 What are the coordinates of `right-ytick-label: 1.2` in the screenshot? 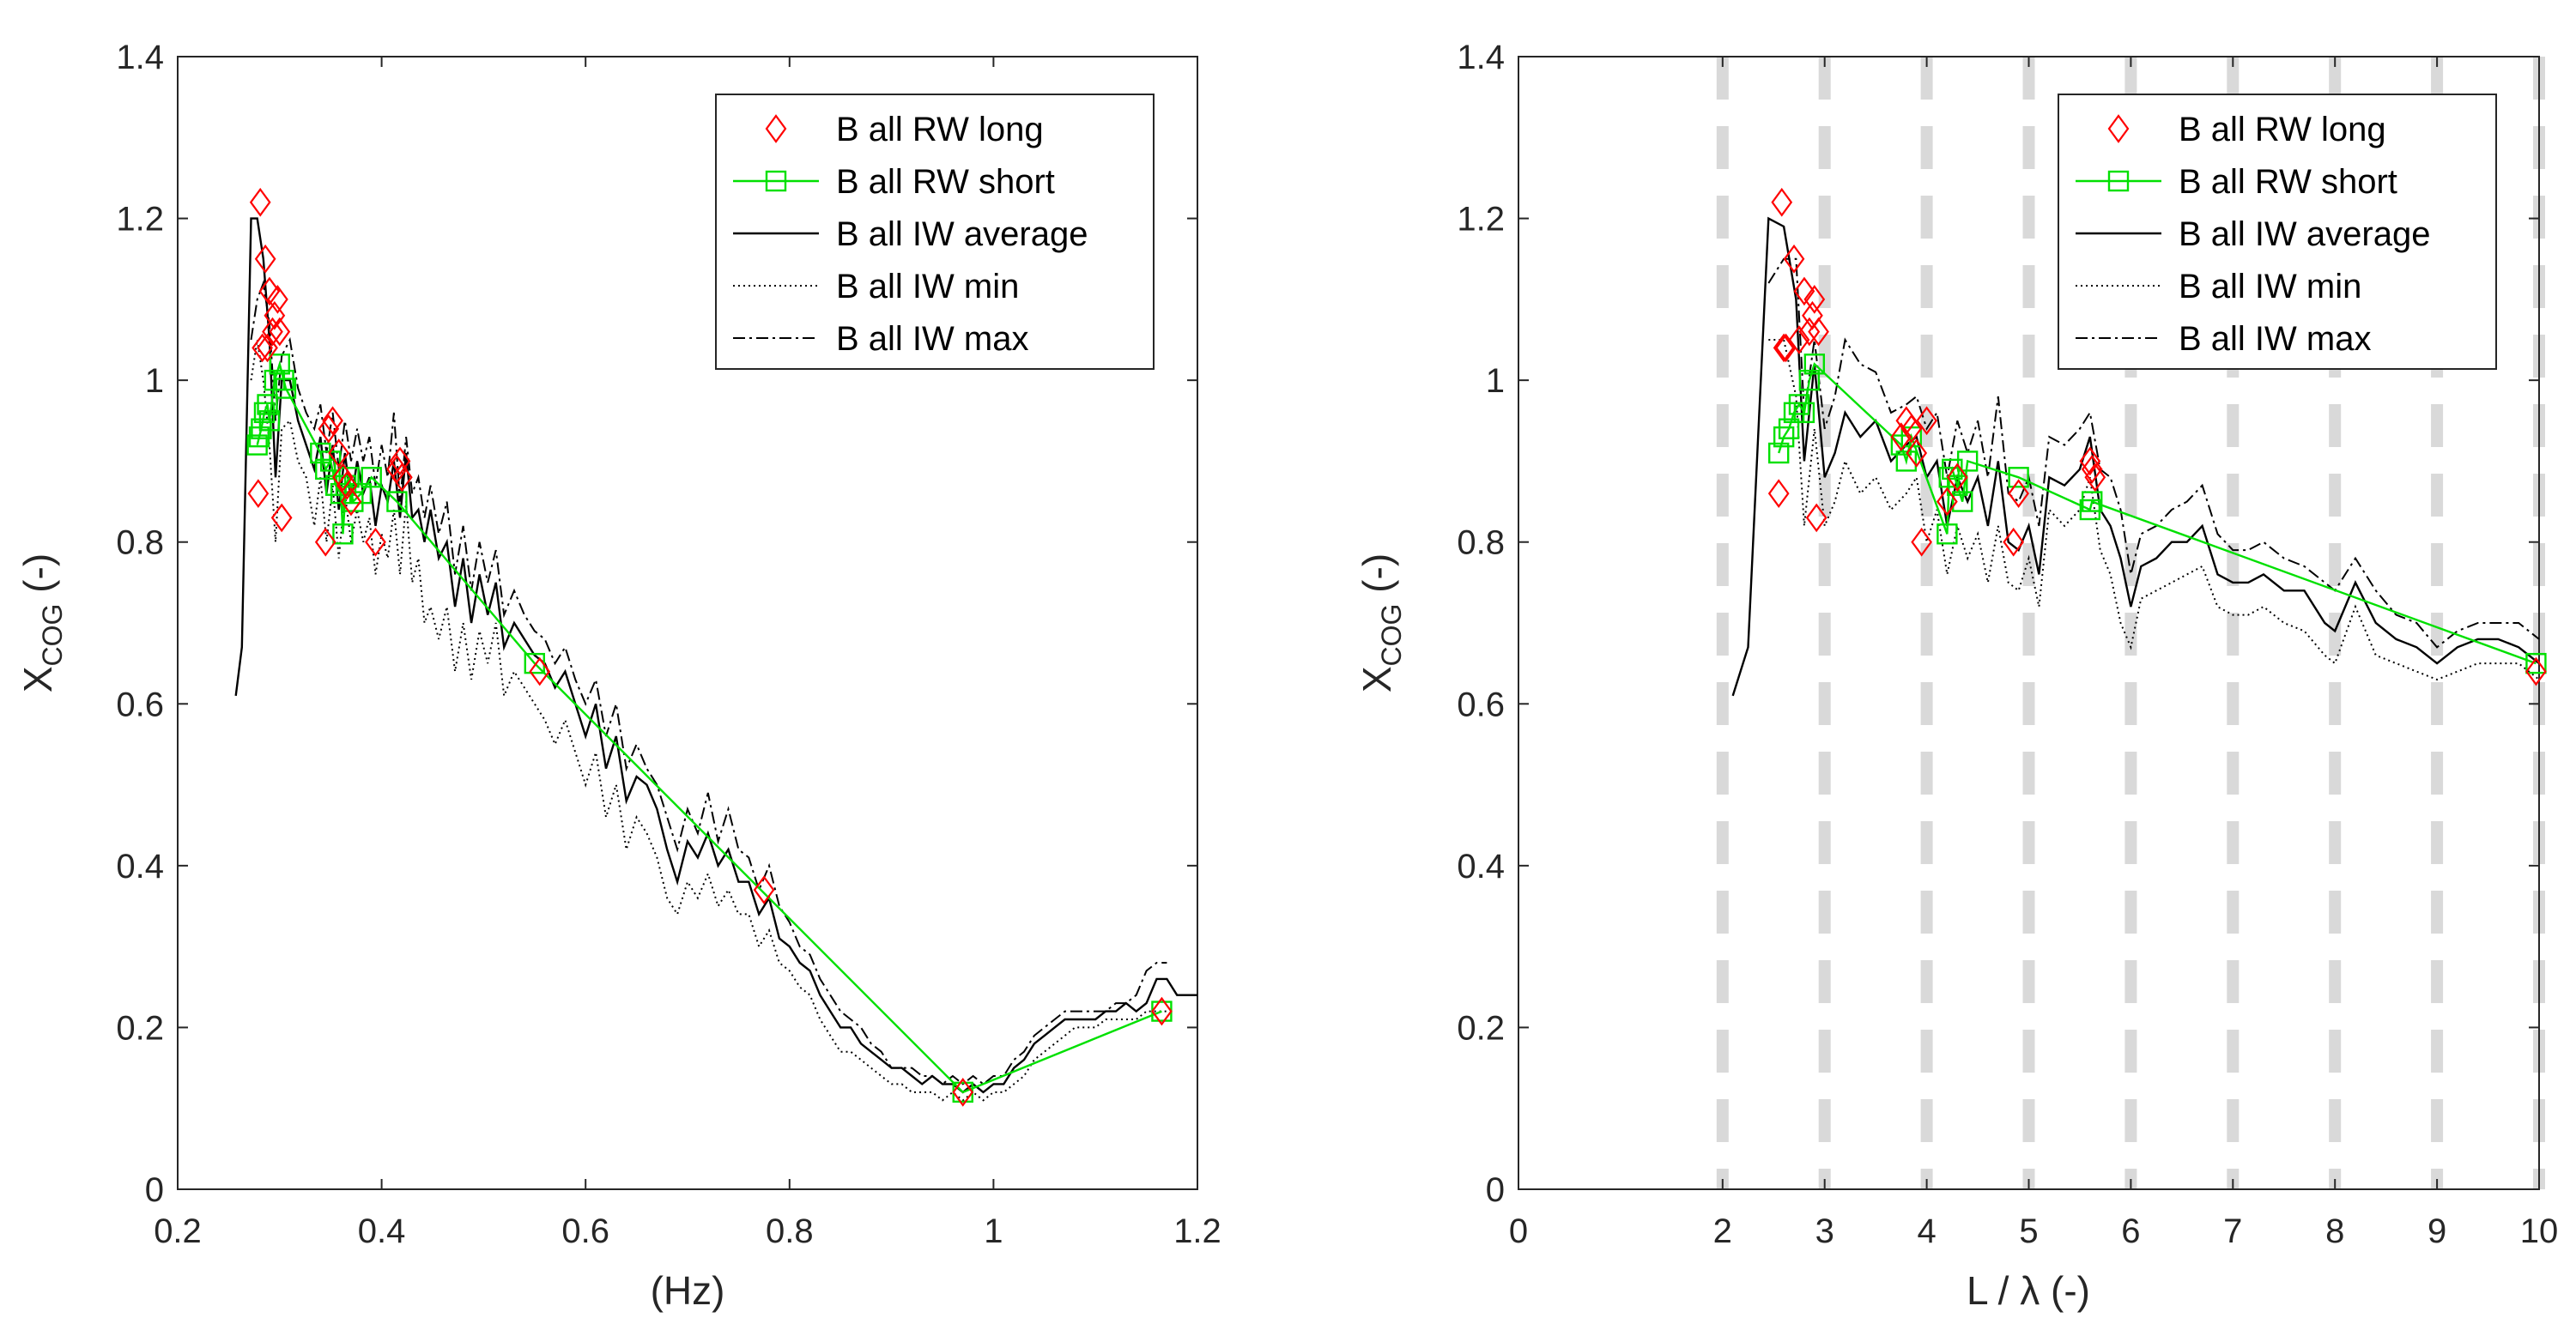 It's located at (1481, 220).